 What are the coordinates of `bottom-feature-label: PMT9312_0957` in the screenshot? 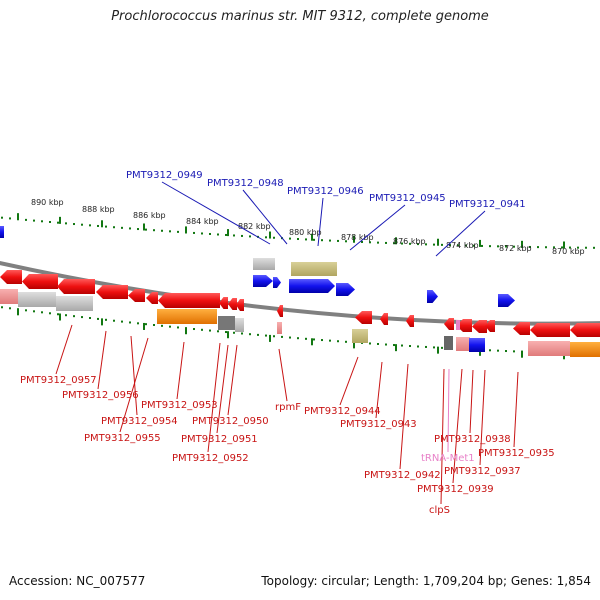 It's located at (58, 380).